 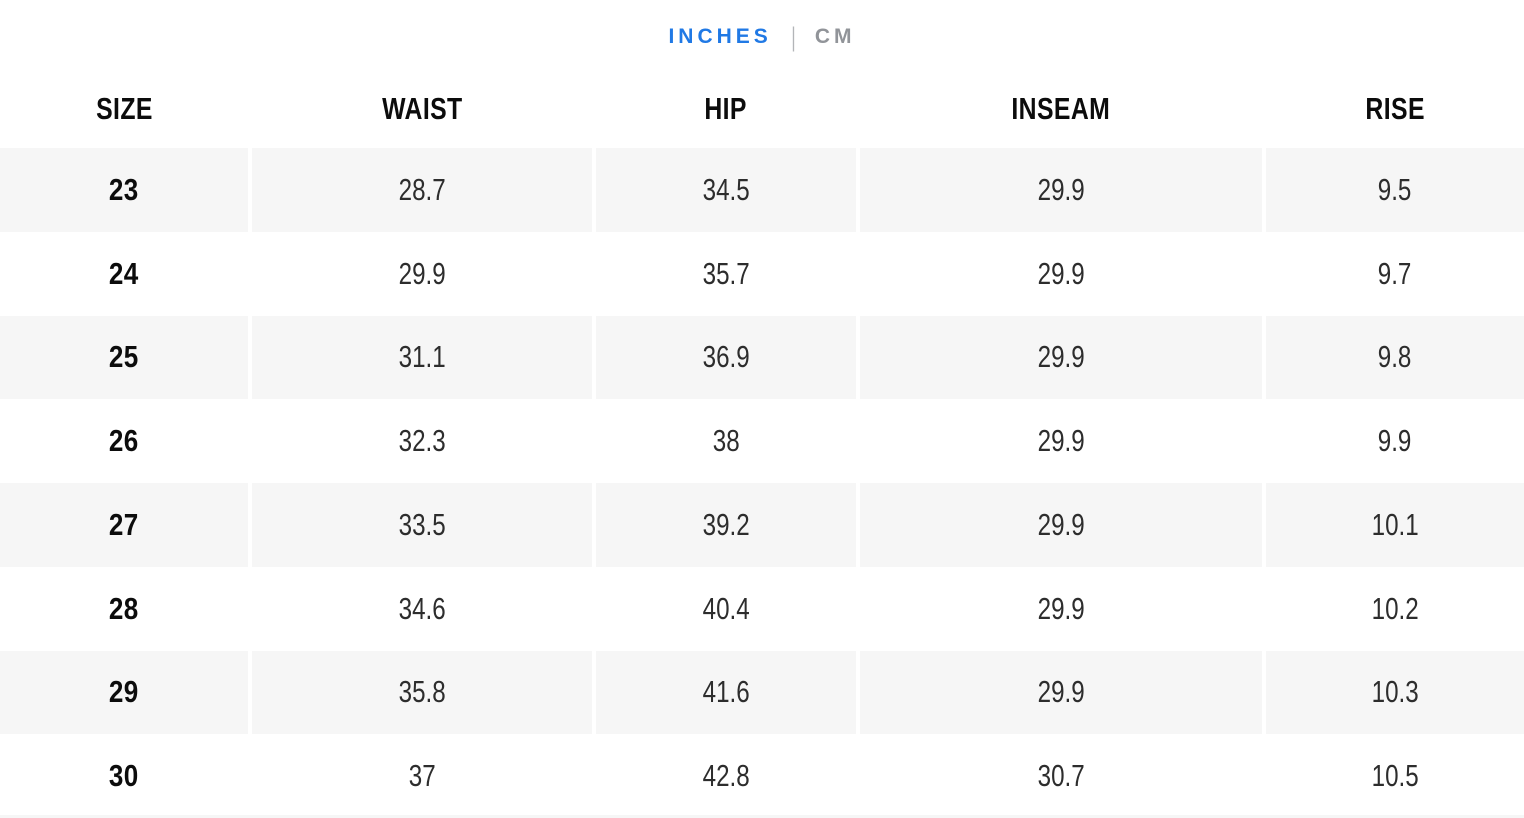 I want to click on waist-cell: 34.6, so click(x=422, y=608).